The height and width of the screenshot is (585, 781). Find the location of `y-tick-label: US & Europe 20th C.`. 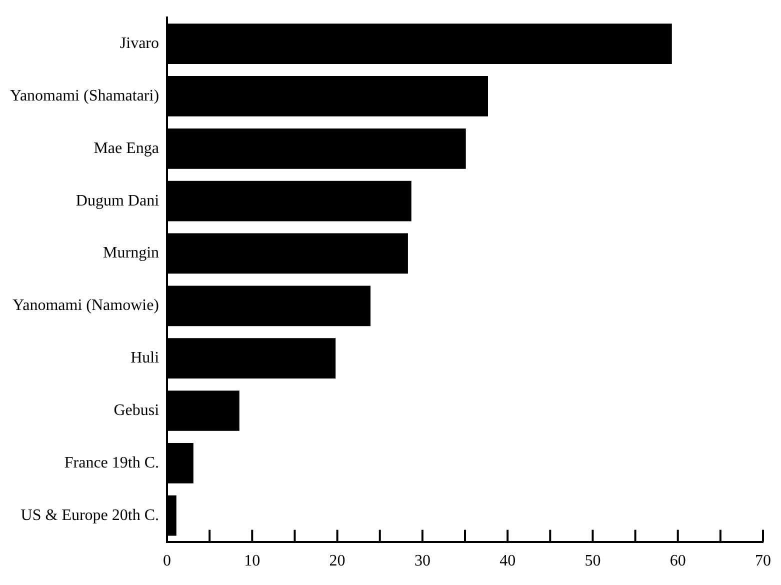

y-tick-label: US & Europe 20th C. is located at coordinates (90, 515).